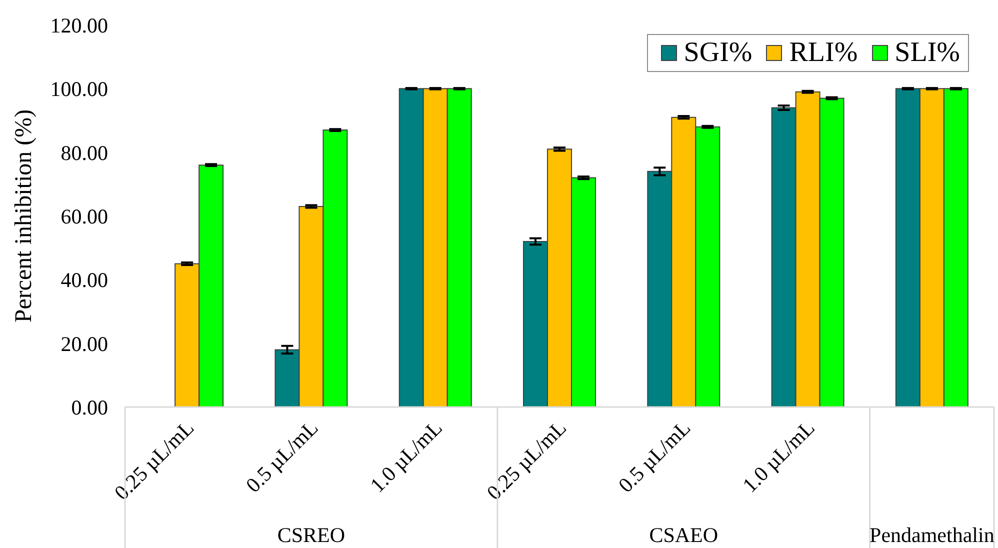  I want to click on y-tick-label: 100.00, so click(79, 89).